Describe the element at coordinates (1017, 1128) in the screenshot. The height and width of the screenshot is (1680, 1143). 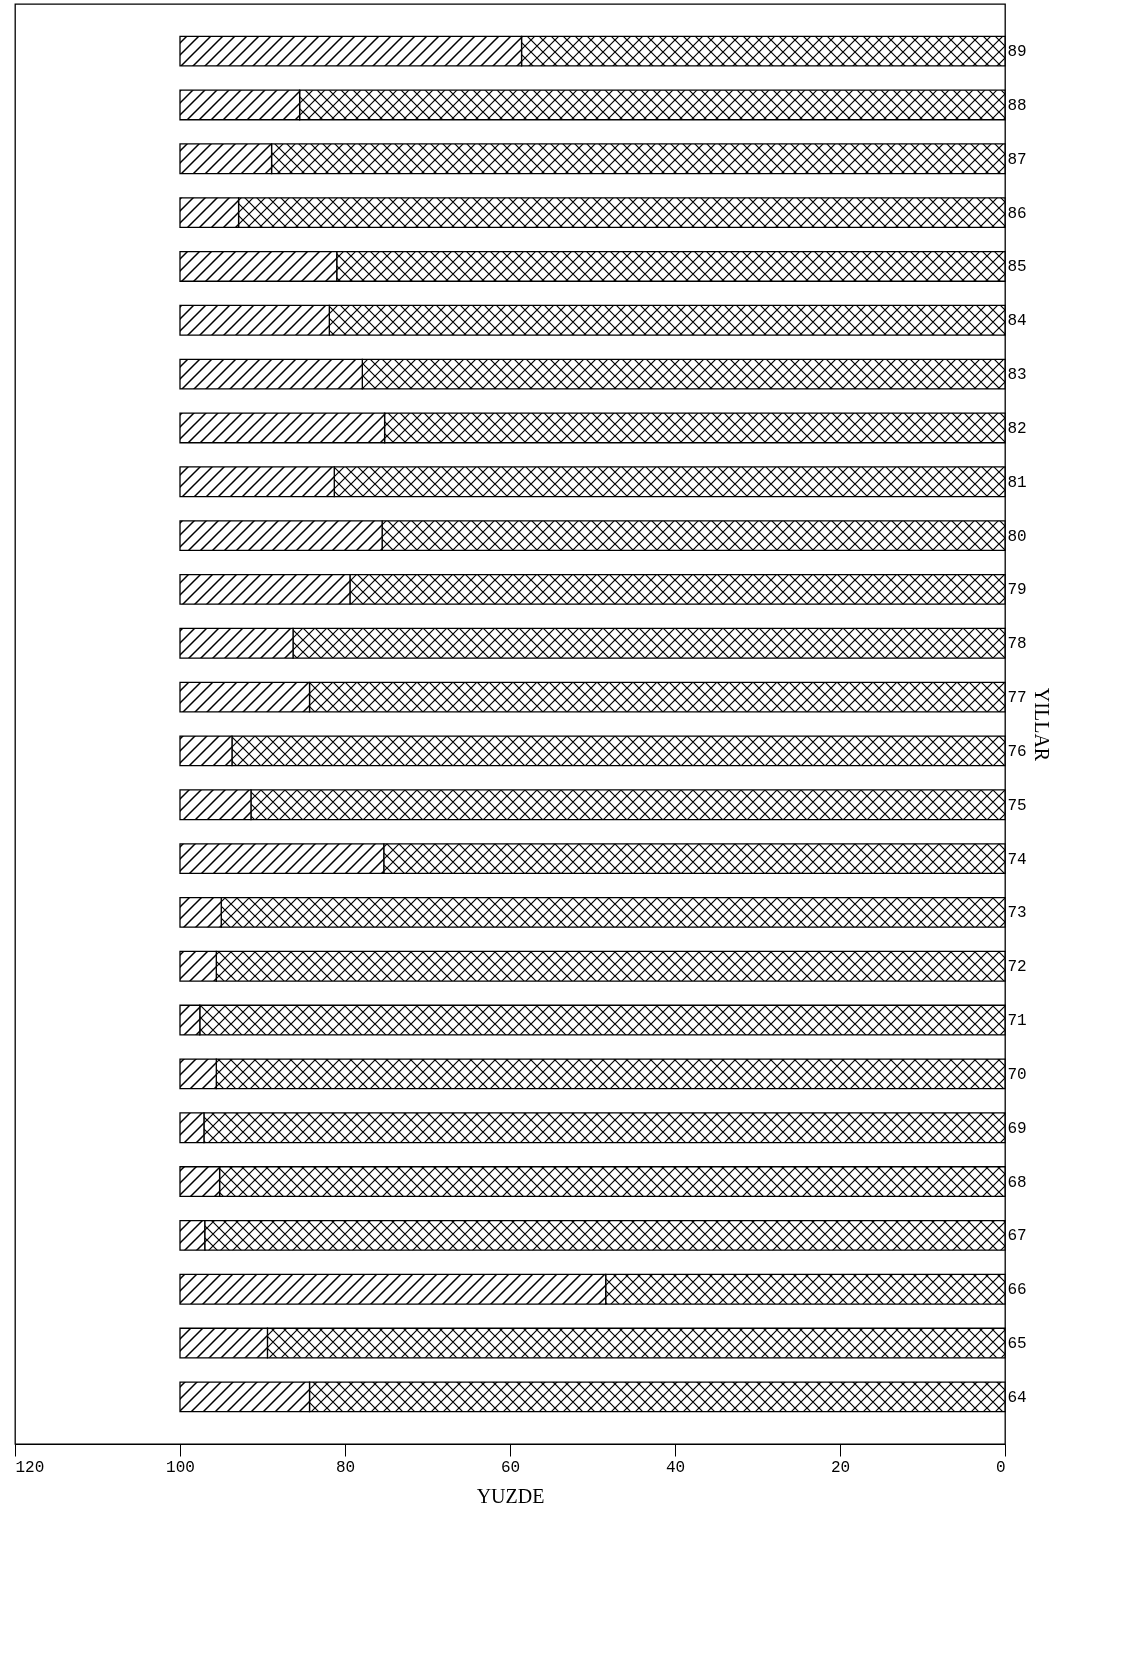
I see `y-tick-label: 69` at that location.